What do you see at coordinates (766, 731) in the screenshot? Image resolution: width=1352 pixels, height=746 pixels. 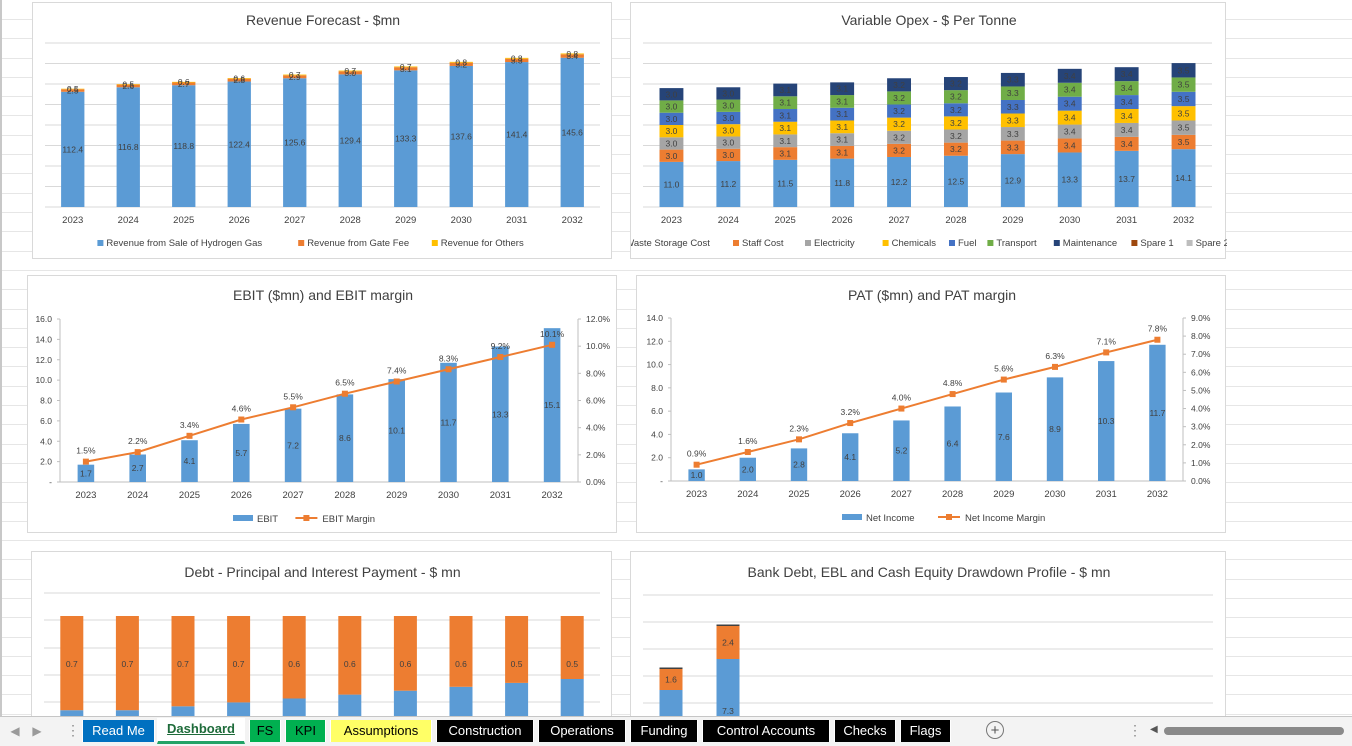 I see `sheet-tab-control-accounts: Control Accounts` at bounding box center [766, 731].